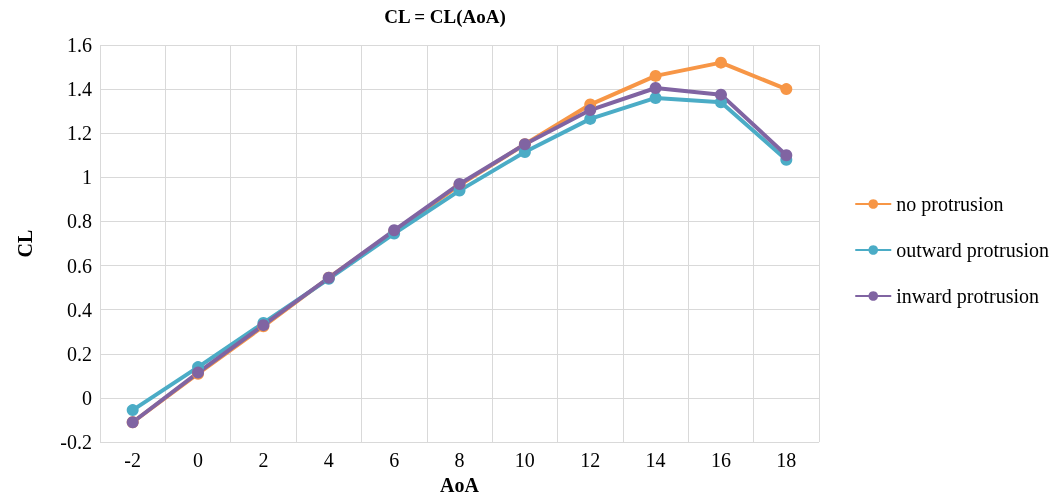 The width and height of the screenshot is (1064, 500). Describe the element at coordinates (87, 397) in the screenshot. I see `y-tick-label: 0` at that location.